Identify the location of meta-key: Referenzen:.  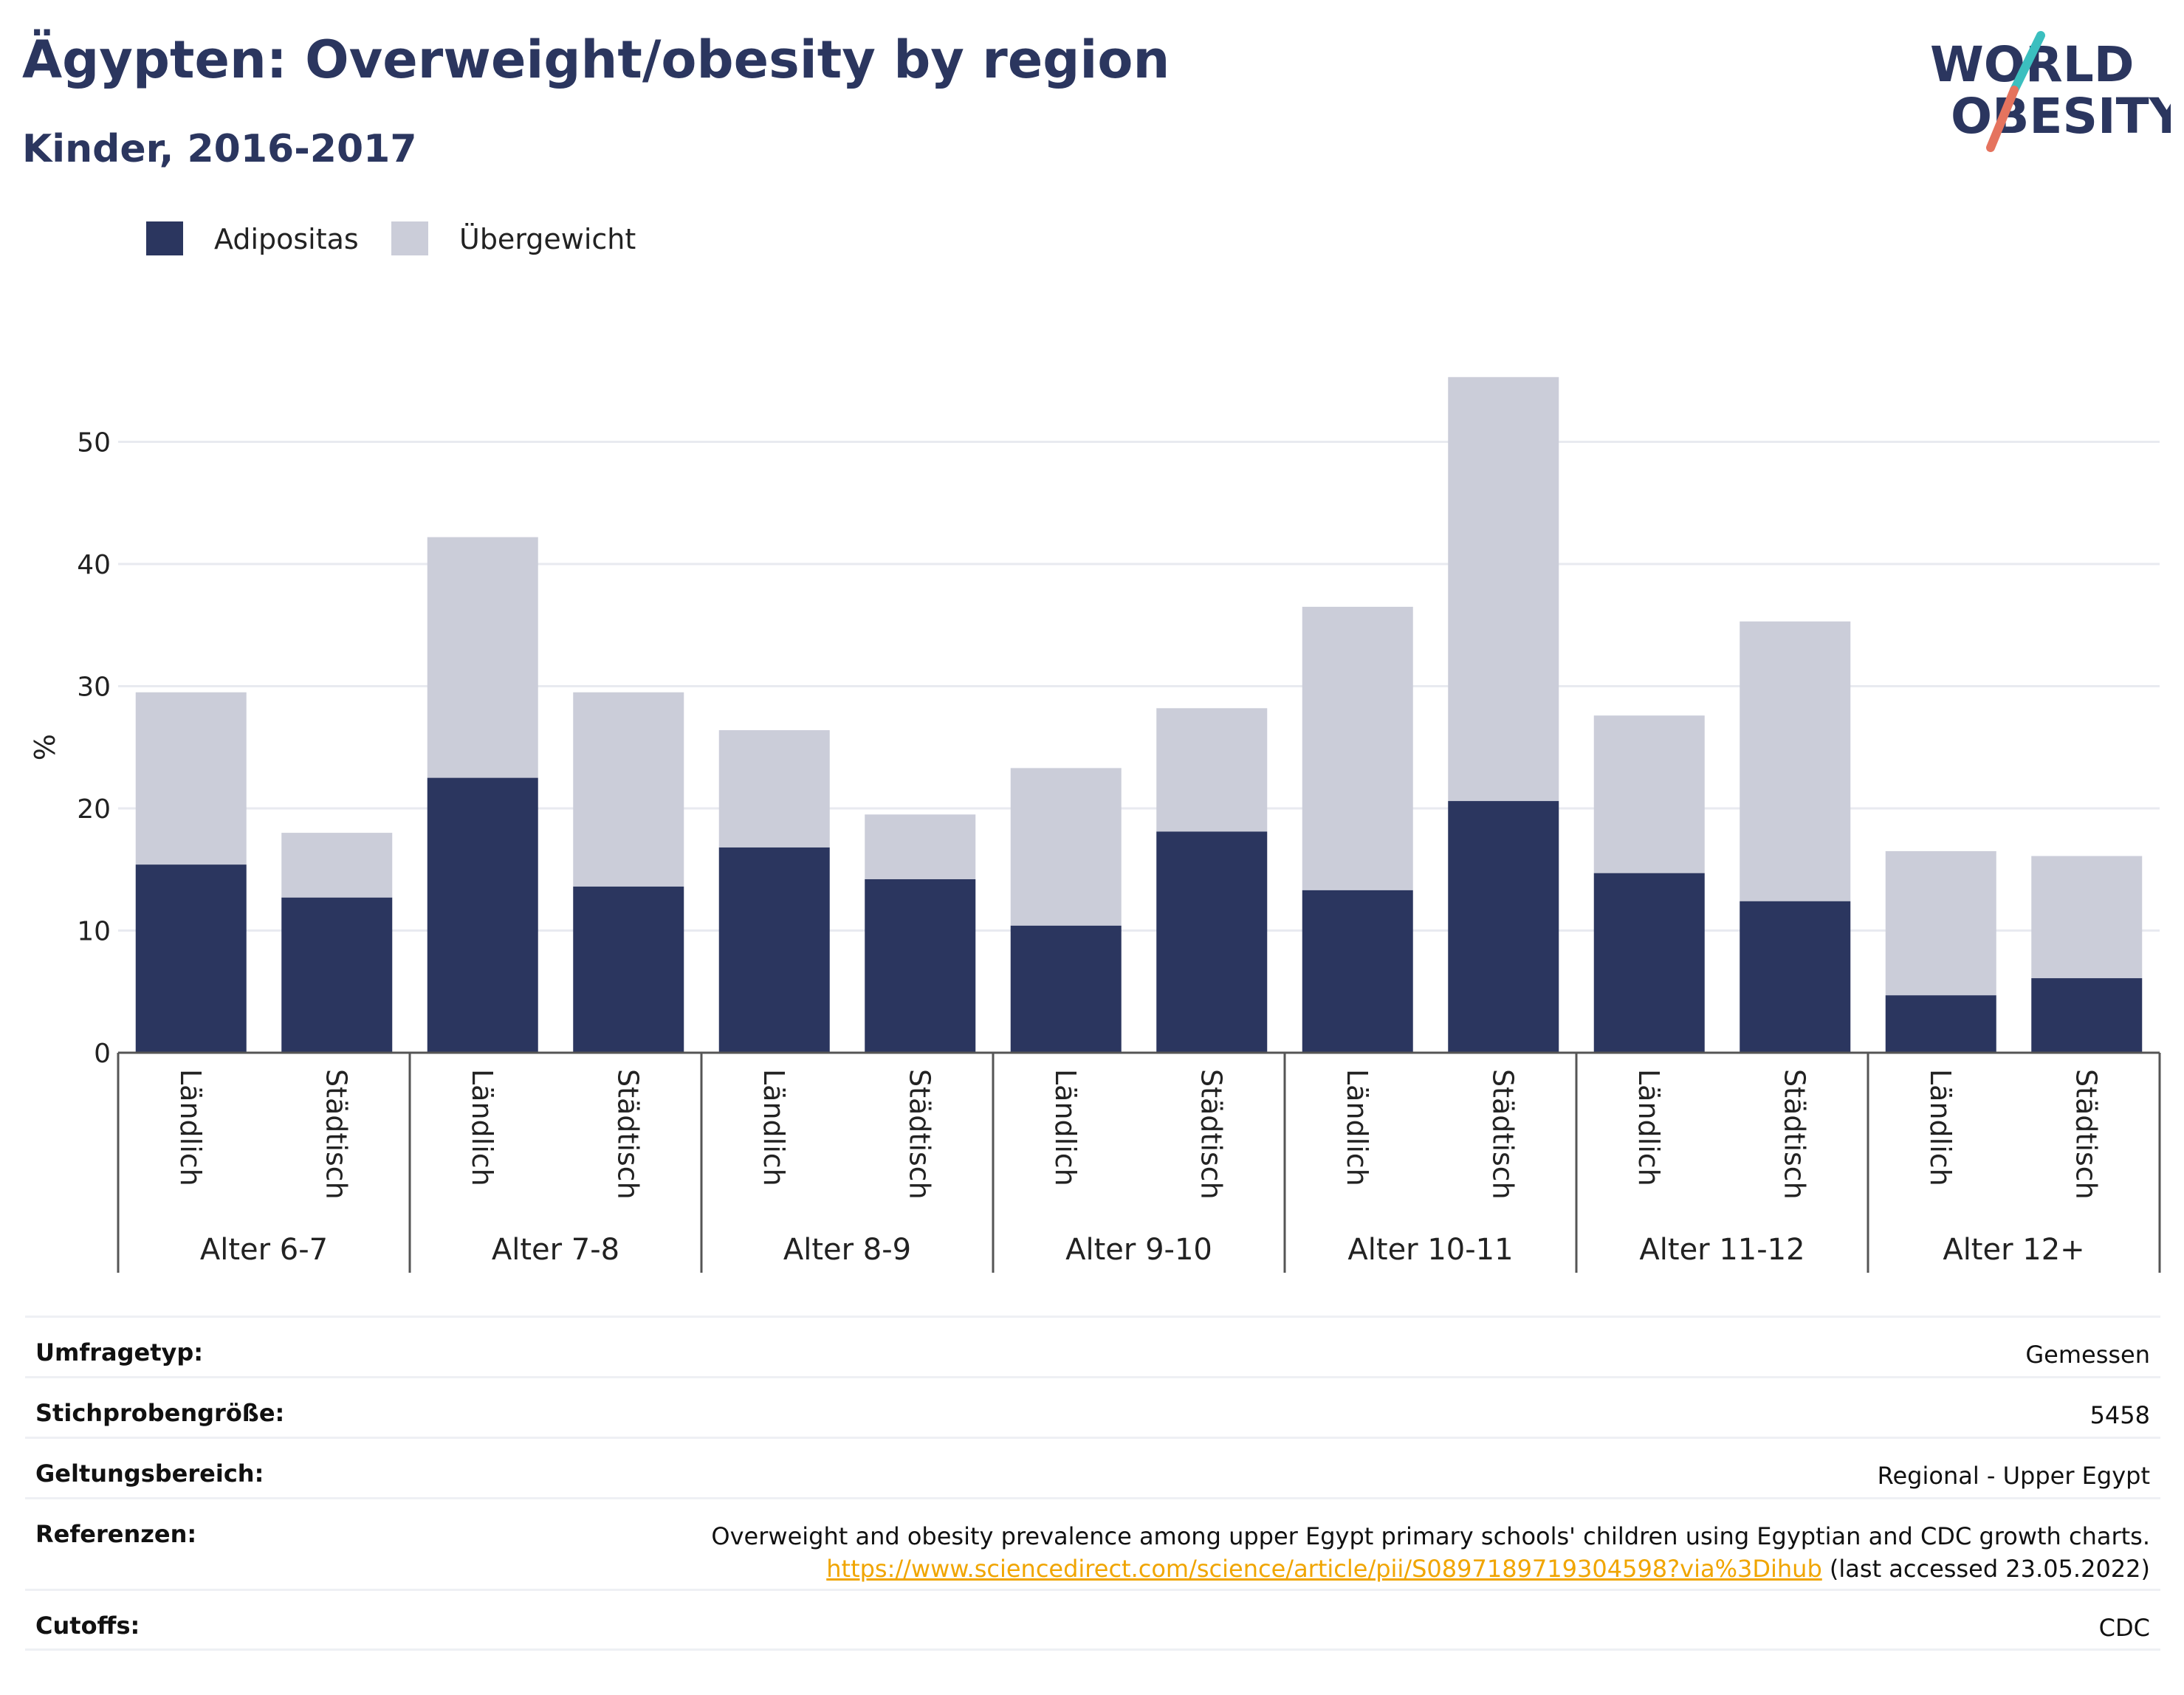
(116, 1534).